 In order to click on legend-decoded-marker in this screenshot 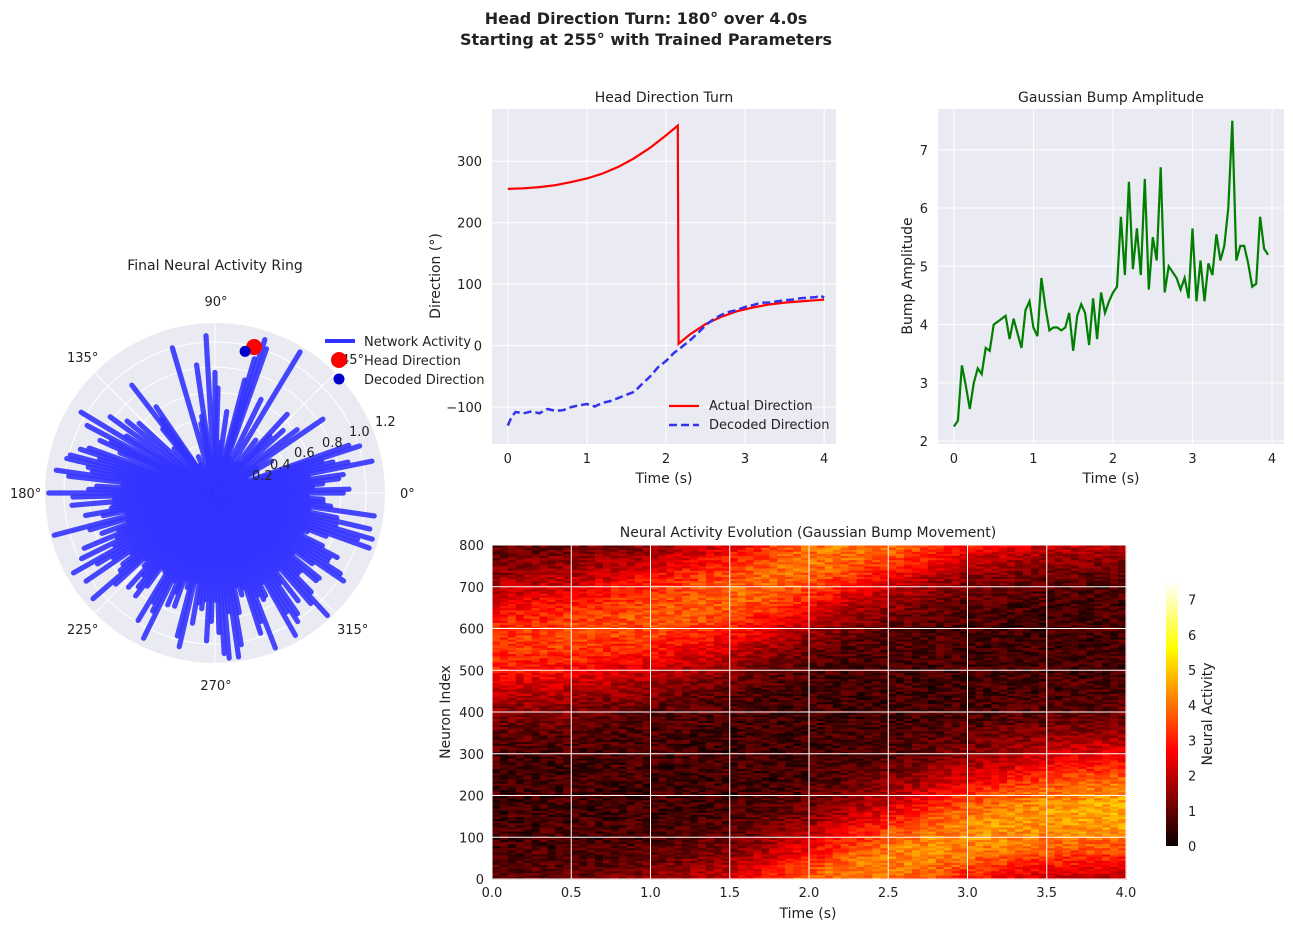, I will do `click(339, 379)`.